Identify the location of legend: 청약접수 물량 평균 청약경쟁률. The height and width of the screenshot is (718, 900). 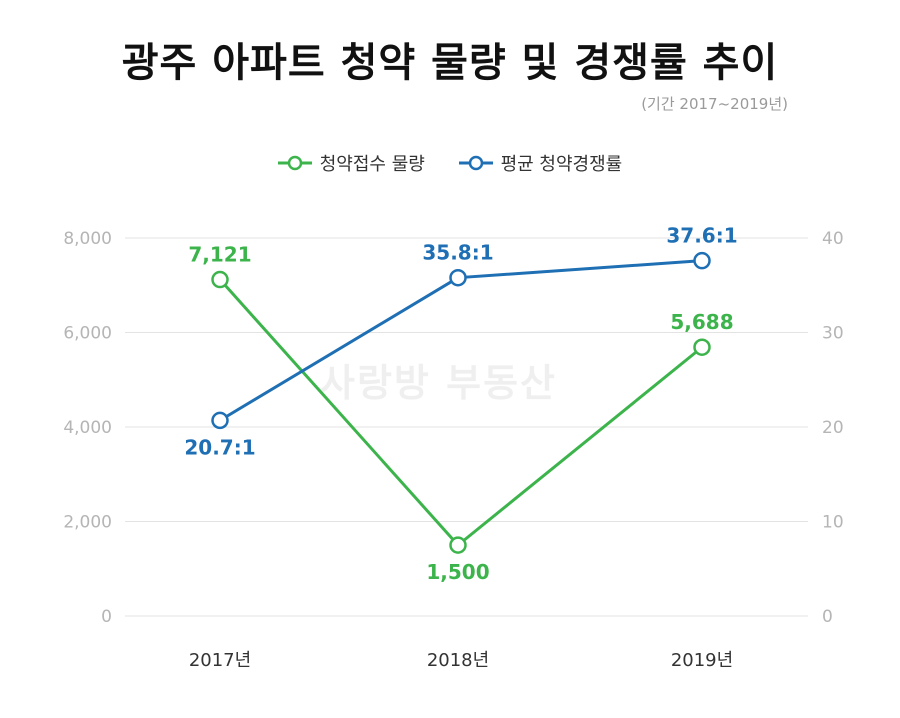
(450, 163).